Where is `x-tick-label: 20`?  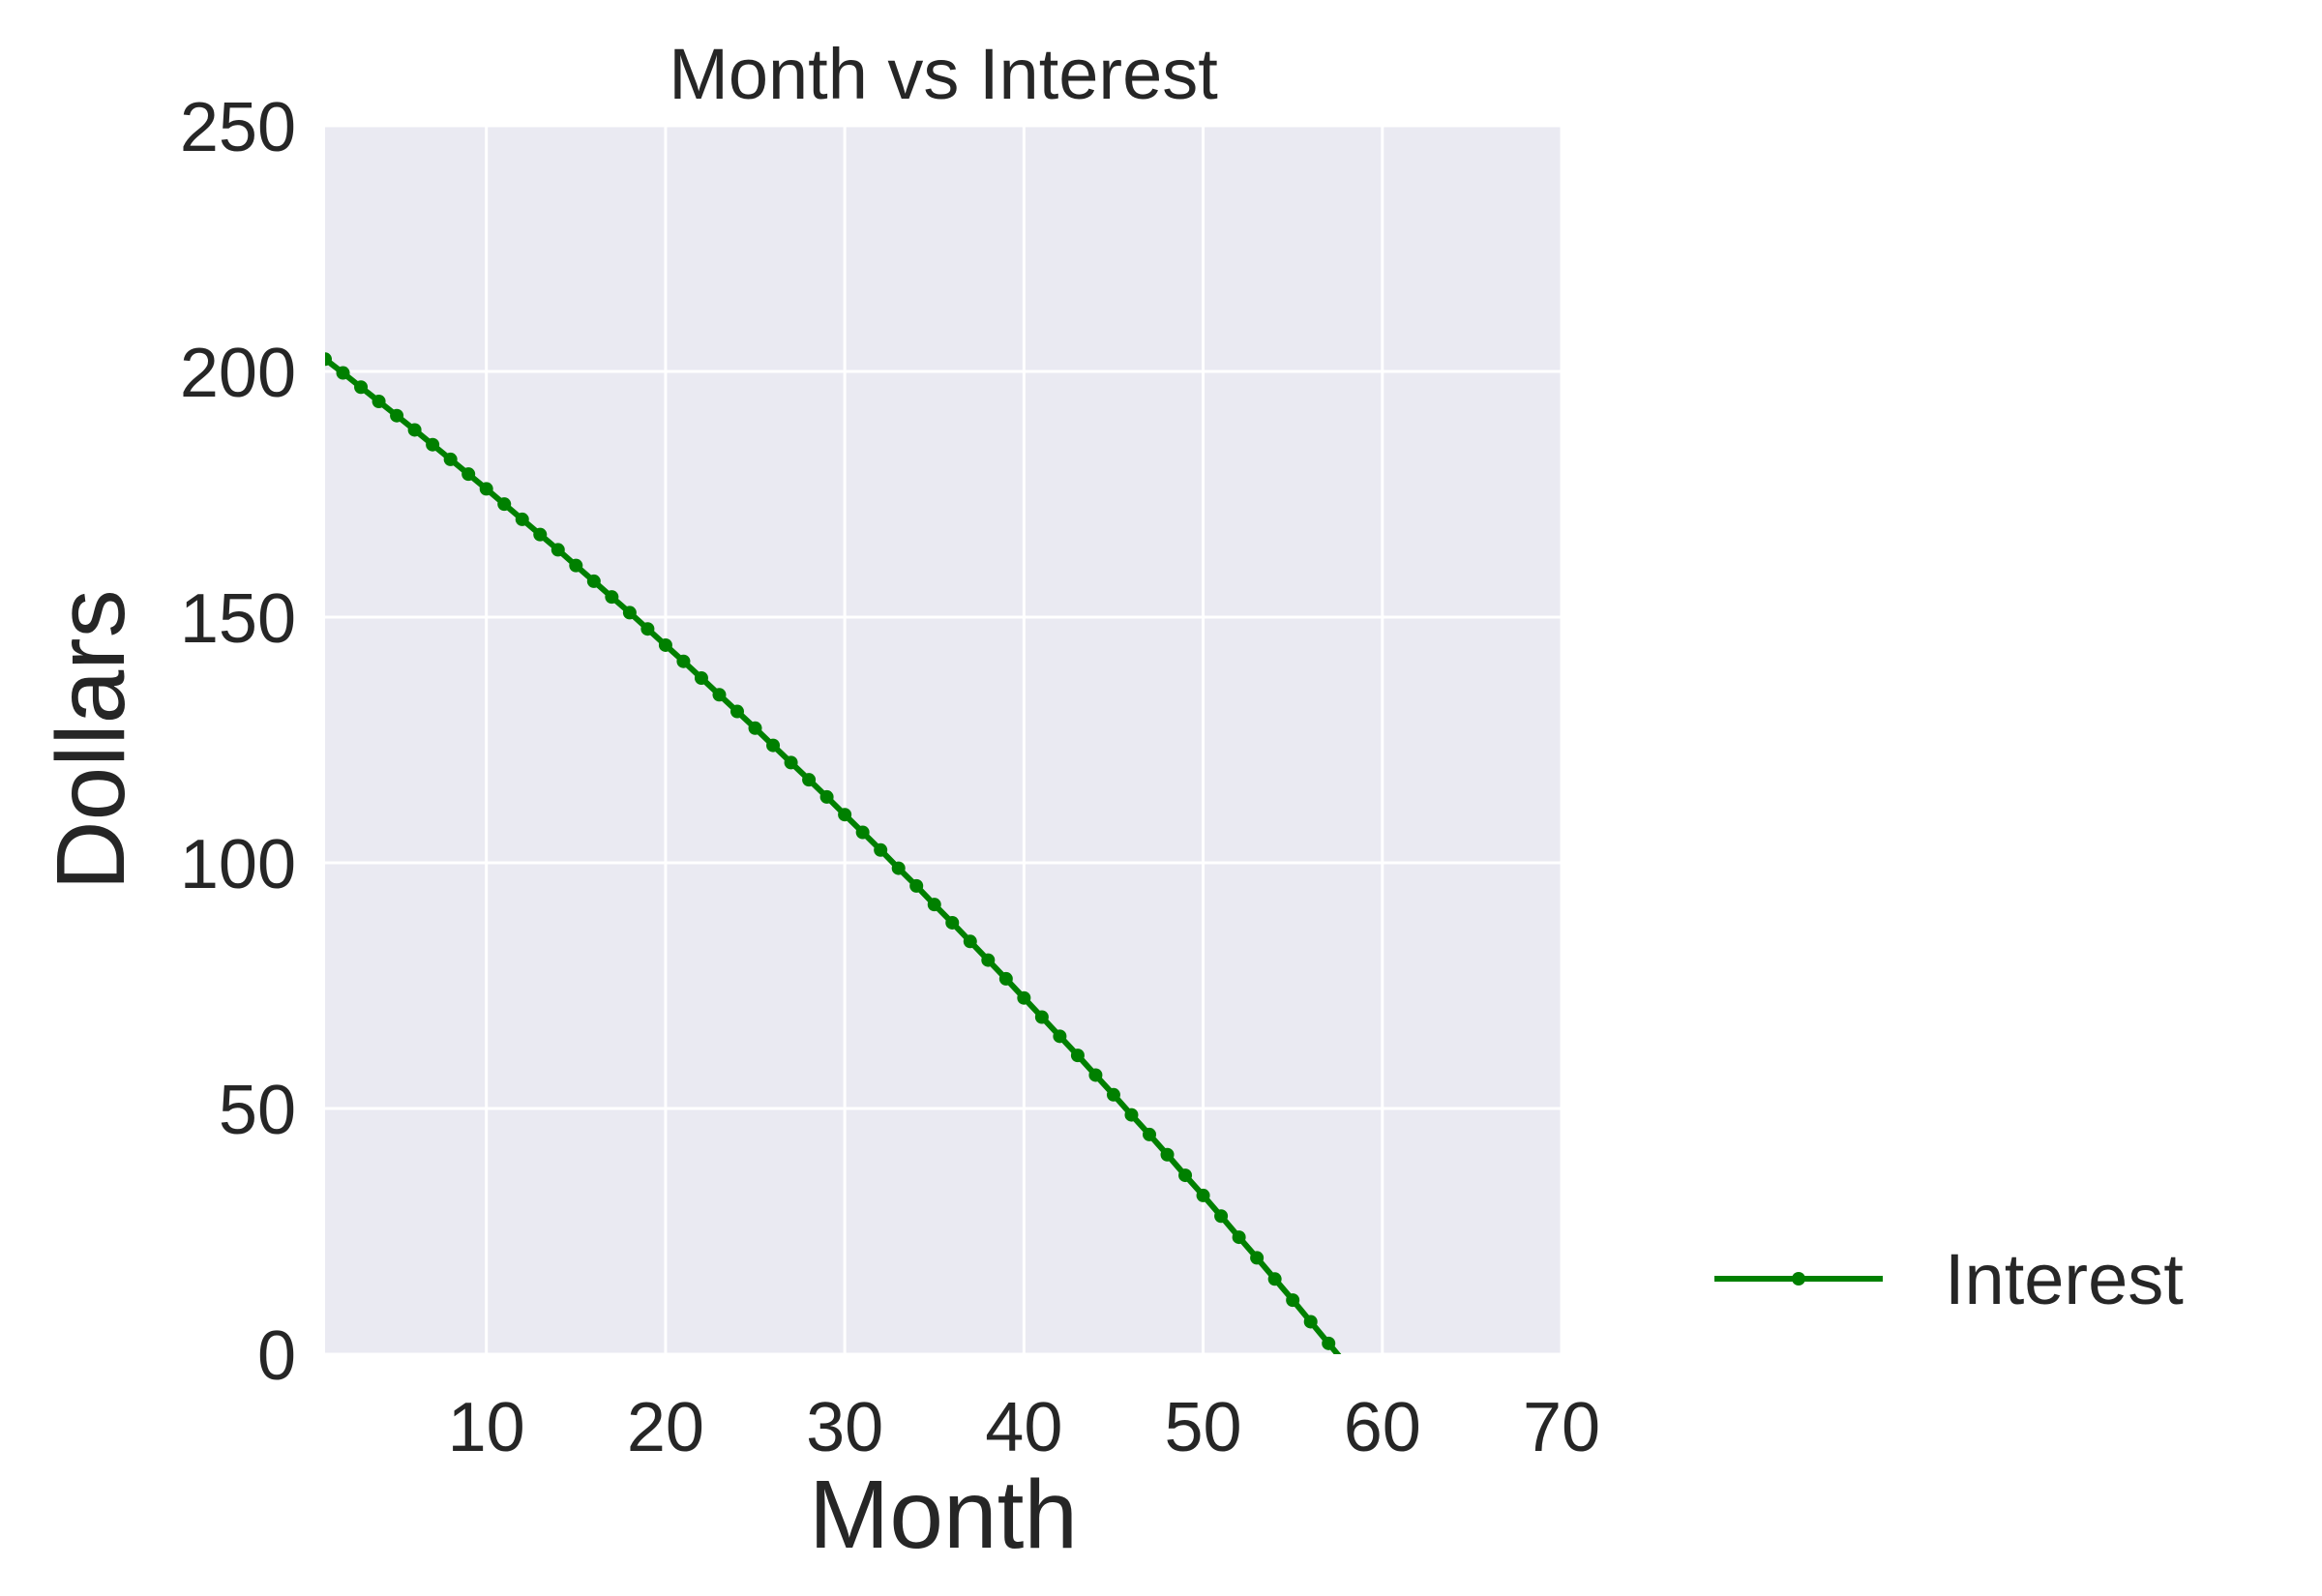
x-tick-label: 20 is located at coordinates (665, 1427).